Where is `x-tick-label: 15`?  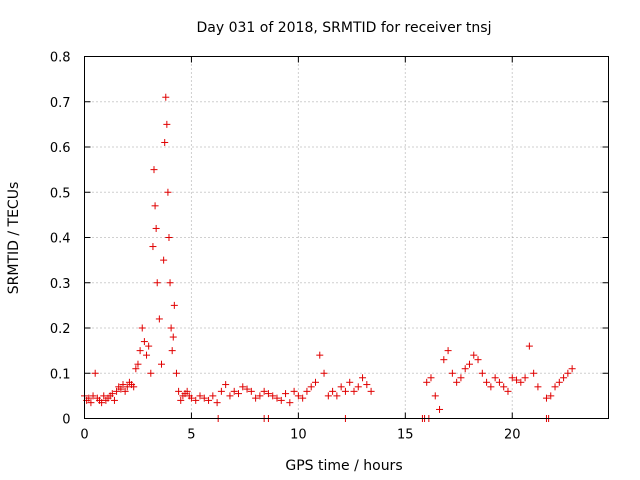
x-tick-label: 15 is located at coordinates (405, 435).